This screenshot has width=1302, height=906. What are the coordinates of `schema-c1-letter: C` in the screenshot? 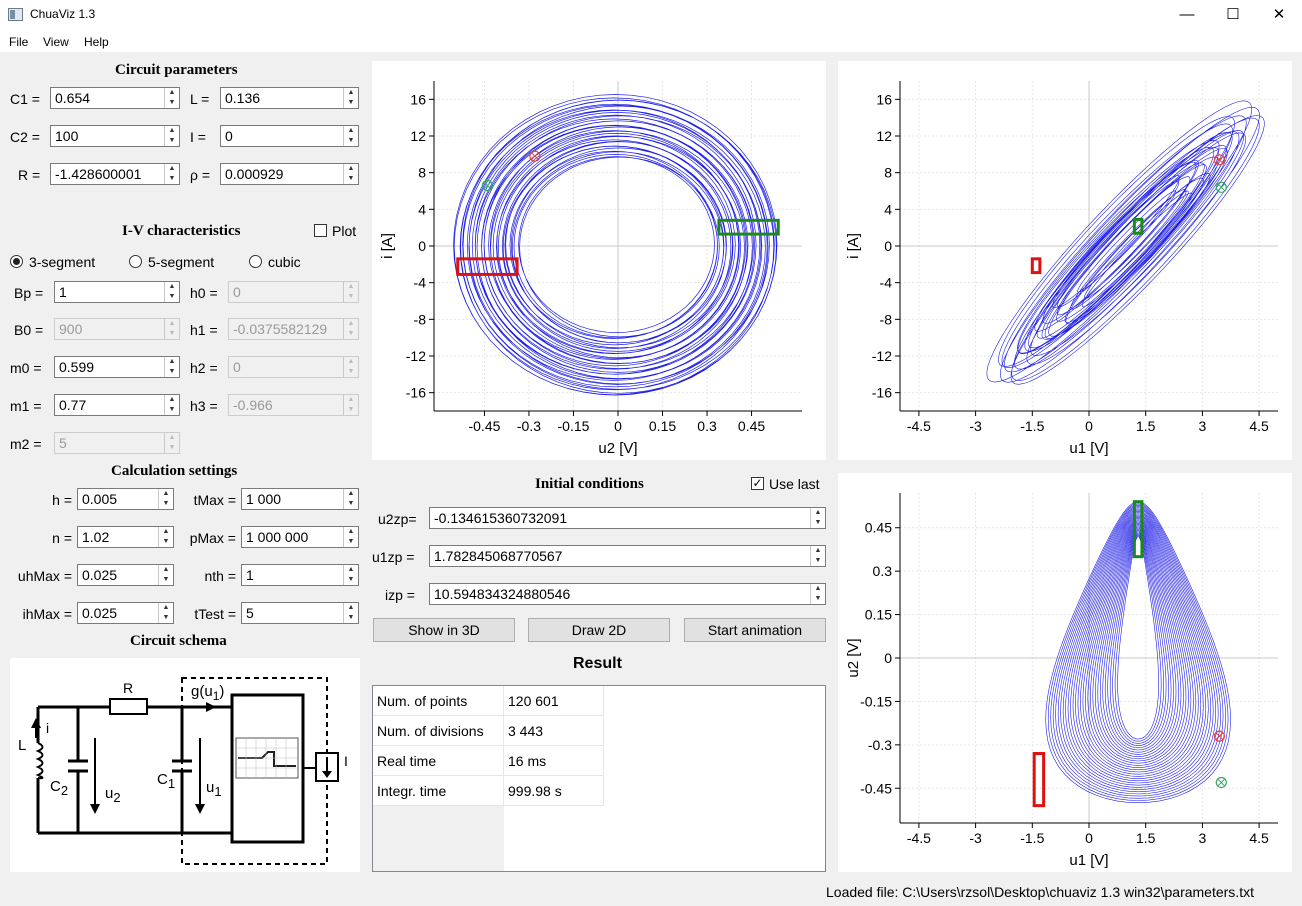 It's located at (162, 779).